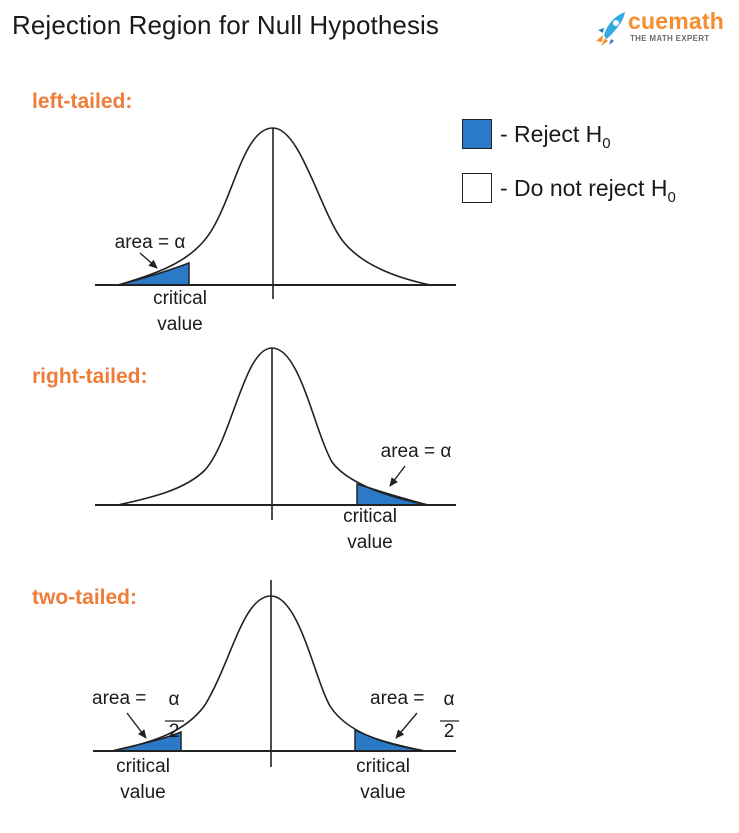  What do you see at coordinates (136, 725) in the screenshot?
I see `two-tailed-area-arrow-left` at bounding box center [136, 725].